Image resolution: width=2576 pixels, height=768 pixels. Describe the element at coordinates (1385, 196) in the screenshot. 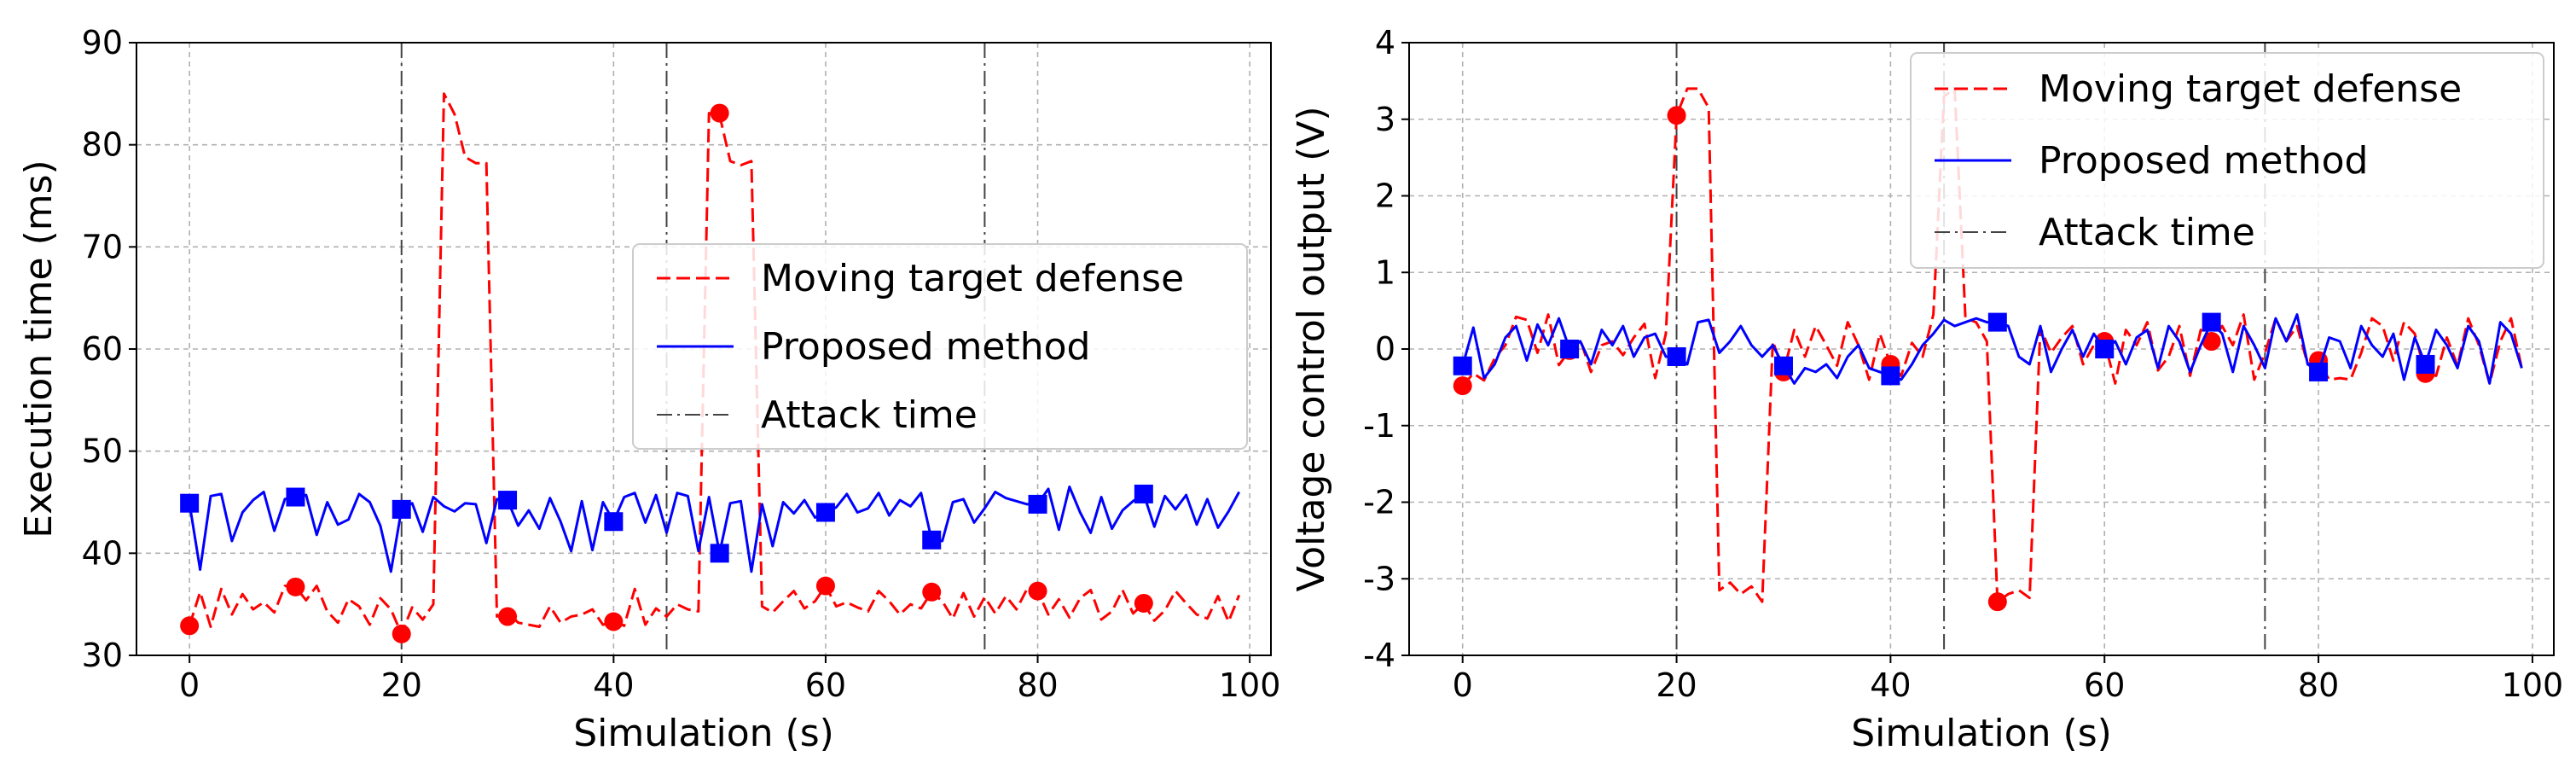

I see `y-tick-label: 2` at that location.